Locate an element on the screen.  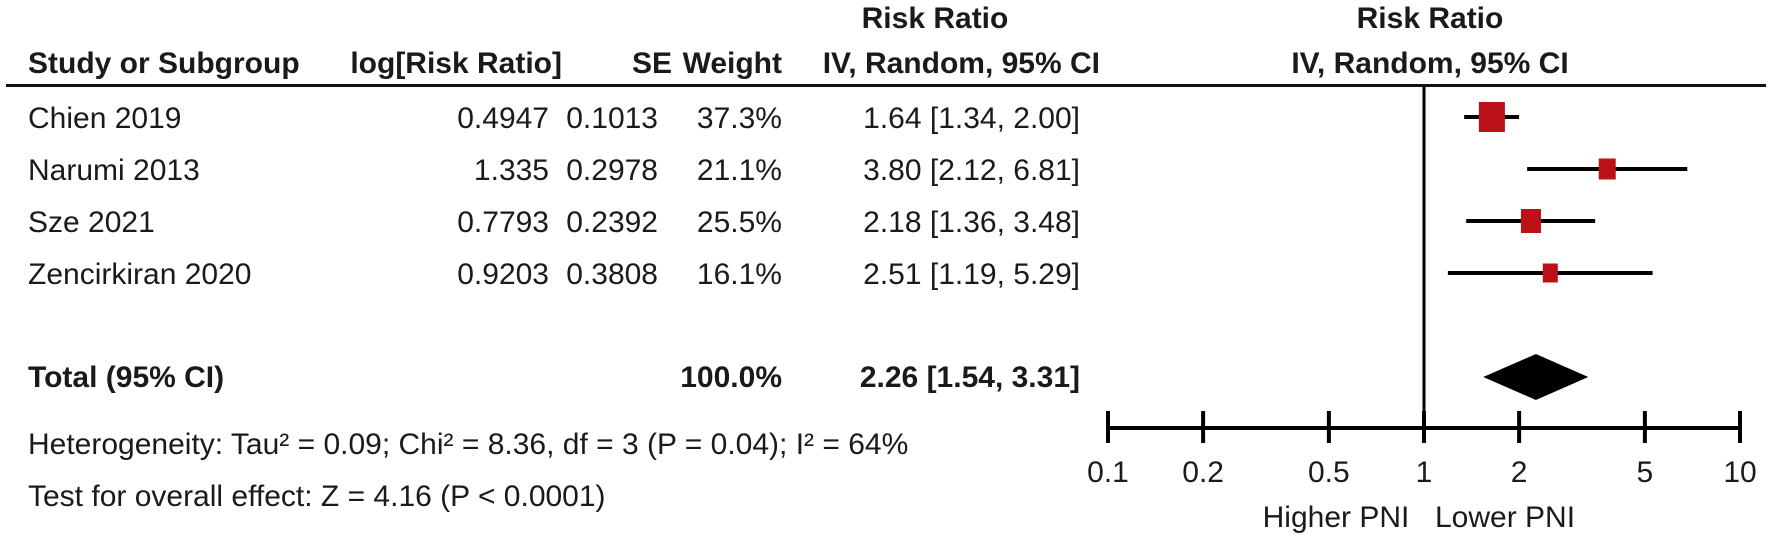
axis-tick-label: 0.5 is located at coordinates (1329, 472).